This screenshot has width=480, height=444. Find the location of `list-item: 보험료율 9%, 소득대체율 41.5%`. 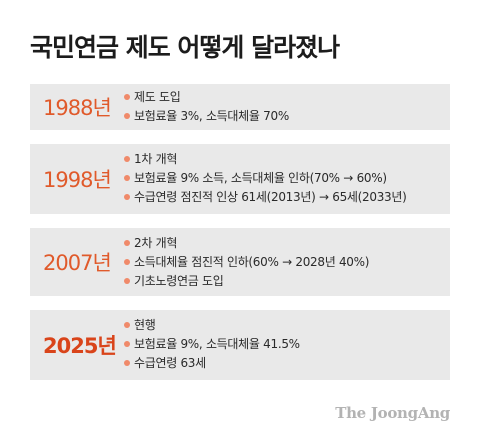

list-item: 보험료율 9%, 소득대체율 41.5% is located at coordinates (284, 344).